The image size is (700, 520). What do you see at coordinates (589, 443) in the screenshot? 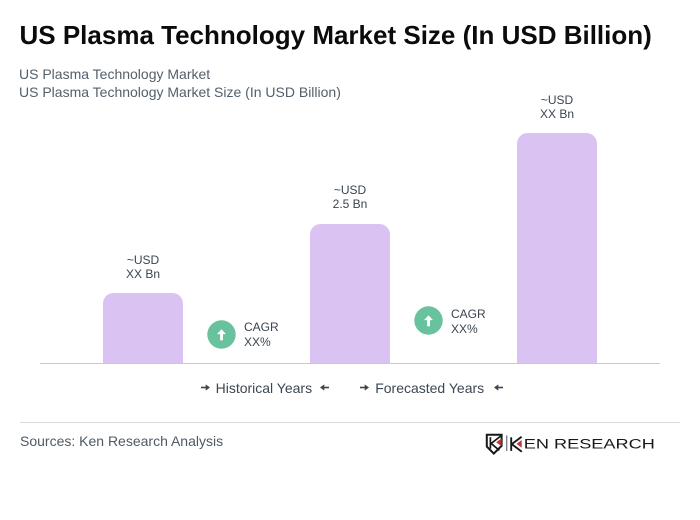
I see `svg-text: EN RESEARCH` at bounding box center [589, 443].